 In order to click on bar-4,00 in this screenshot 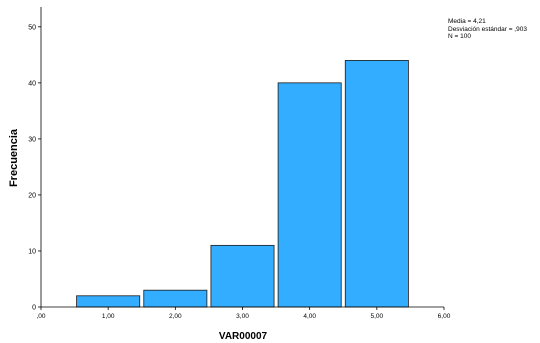, I will do `click(309, 195)`.